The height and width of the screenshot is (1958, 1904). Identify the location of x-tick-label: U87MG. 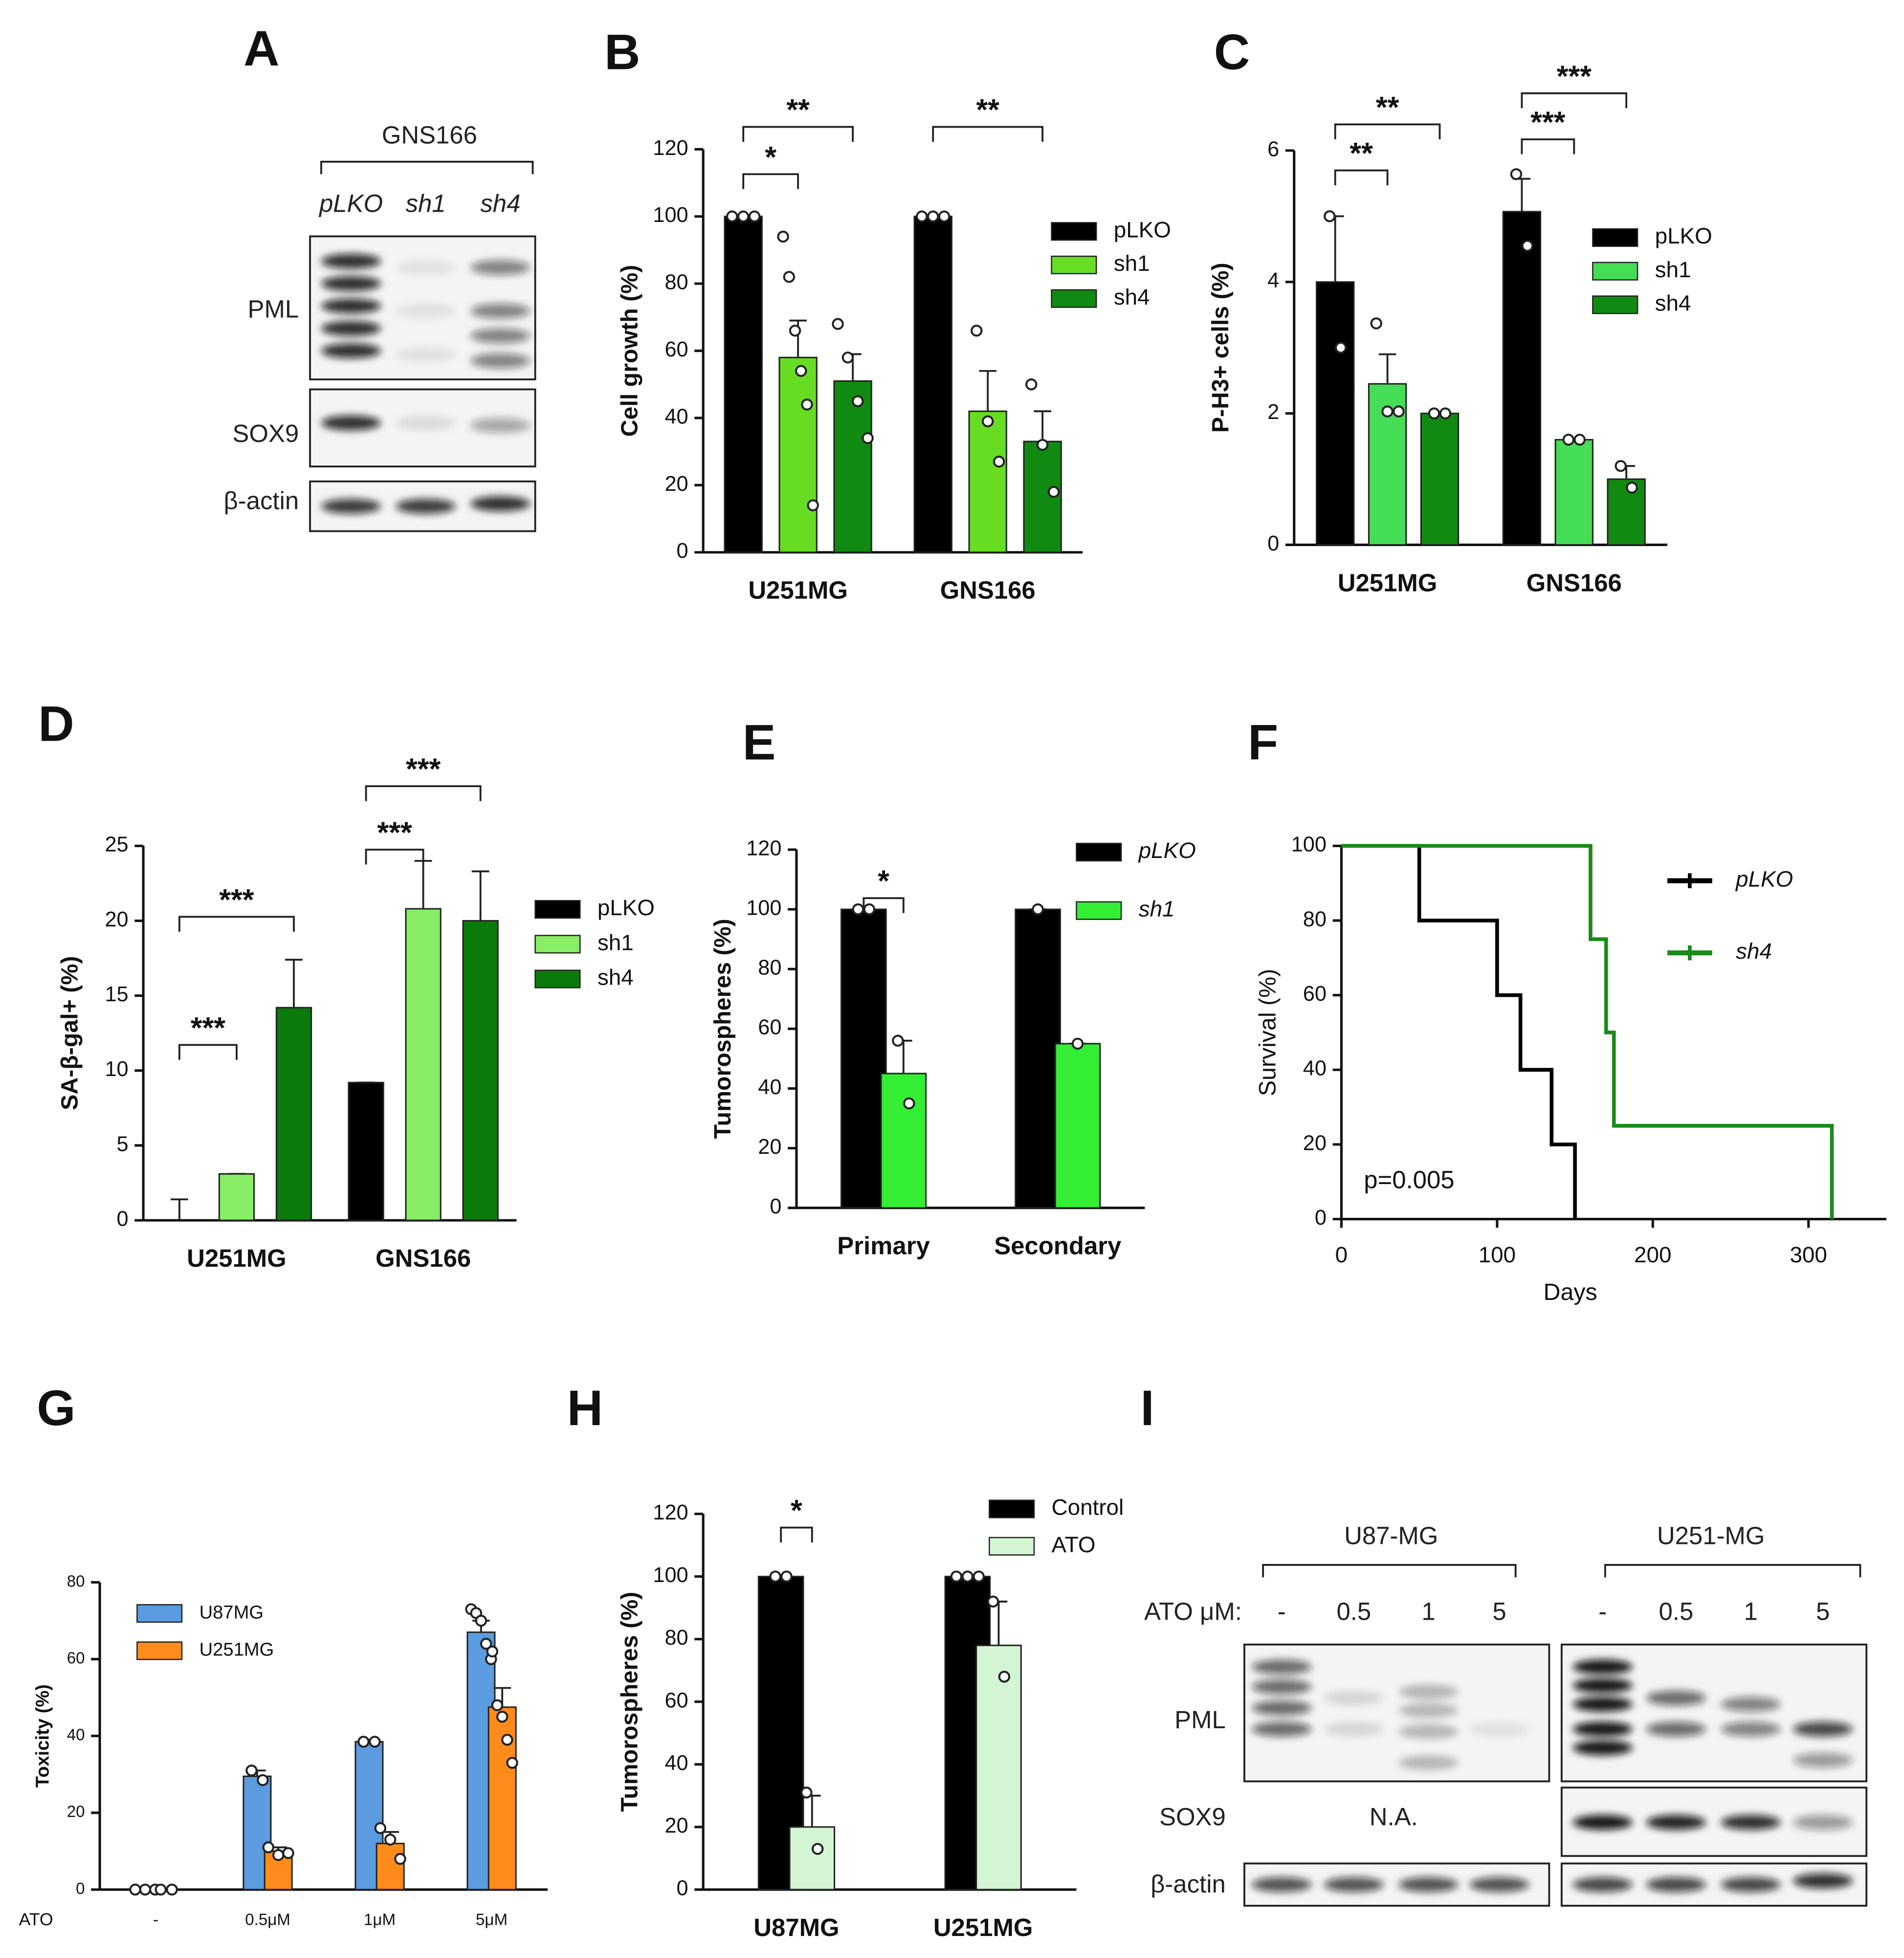
(796, 1927).